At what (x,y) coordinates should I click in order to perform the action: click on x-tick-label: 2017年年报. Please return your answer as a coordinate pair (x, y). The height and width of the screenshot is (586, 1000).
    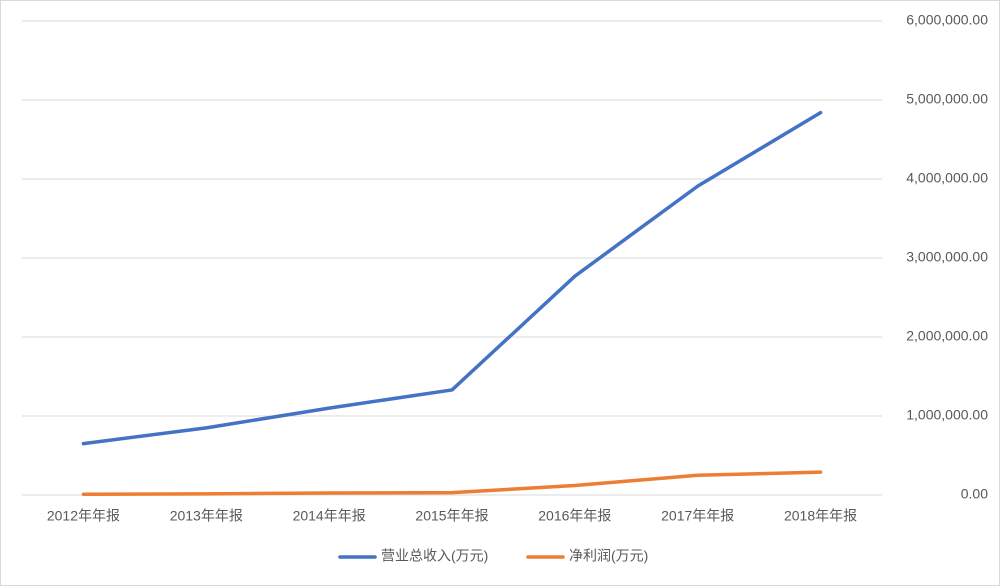
    Looking at the image, I should click on (697, 516).